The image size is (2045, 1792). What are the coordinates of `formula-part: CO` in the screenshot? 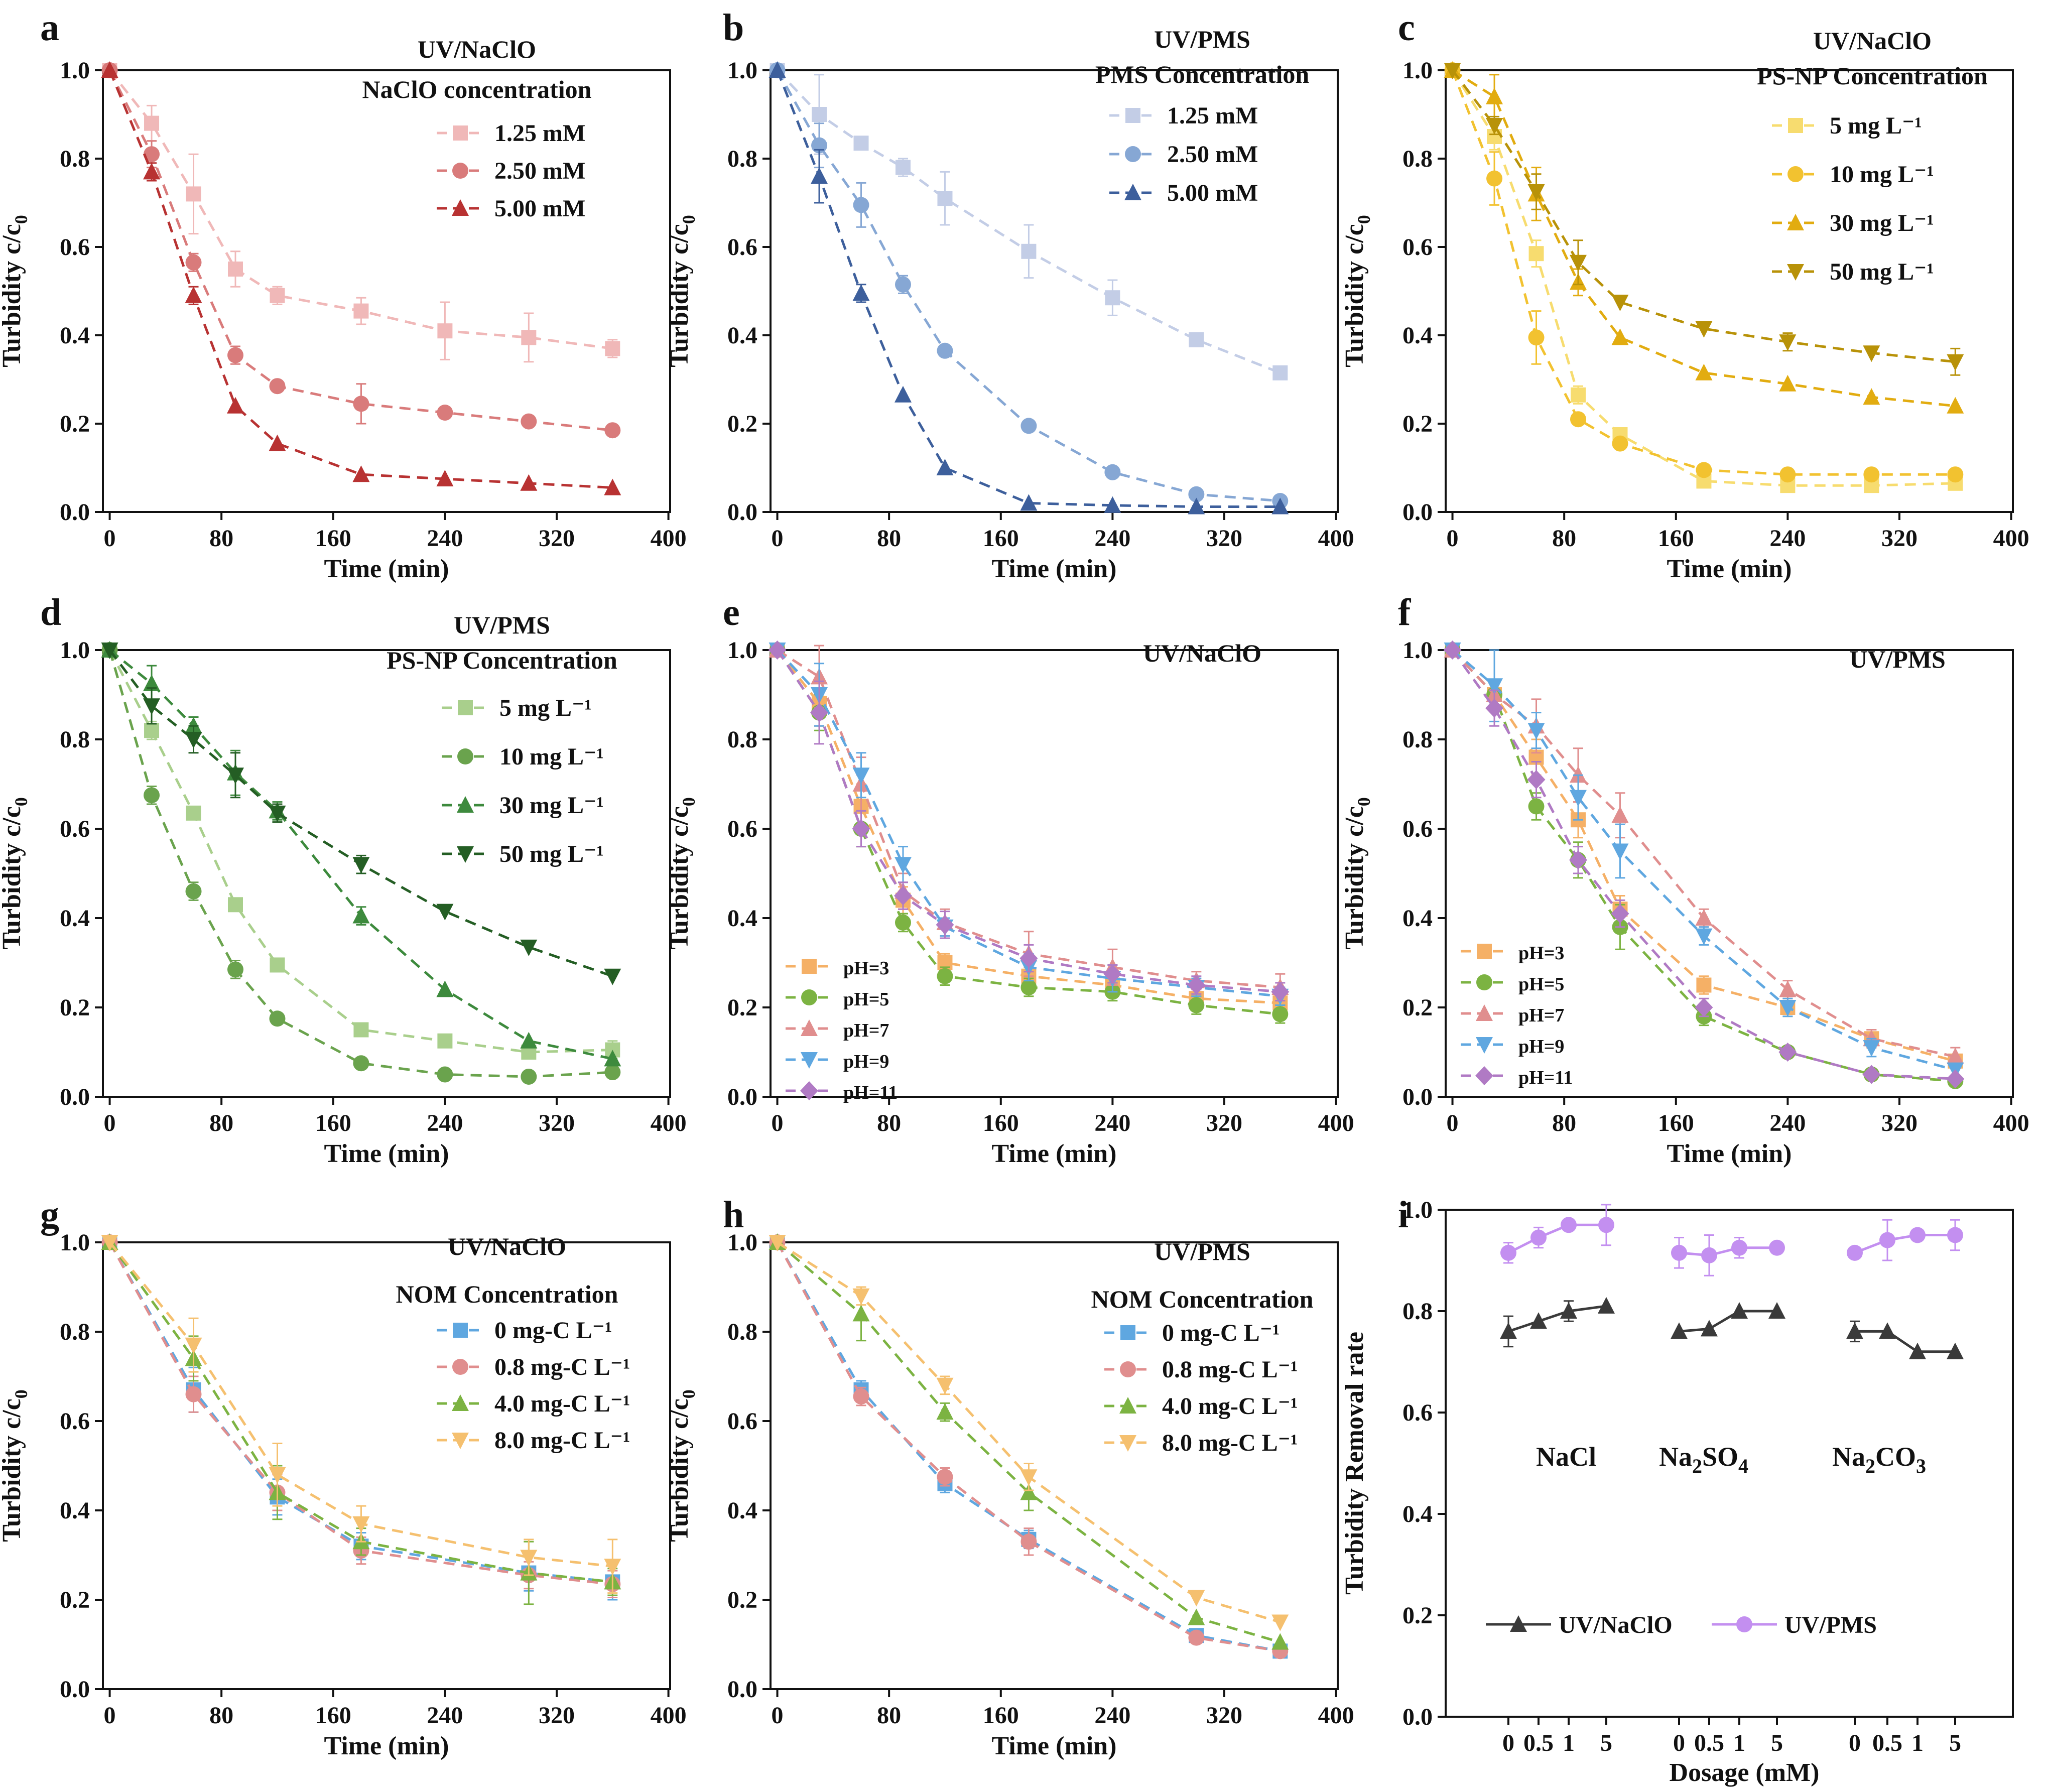 It's located at (1895, 1457).